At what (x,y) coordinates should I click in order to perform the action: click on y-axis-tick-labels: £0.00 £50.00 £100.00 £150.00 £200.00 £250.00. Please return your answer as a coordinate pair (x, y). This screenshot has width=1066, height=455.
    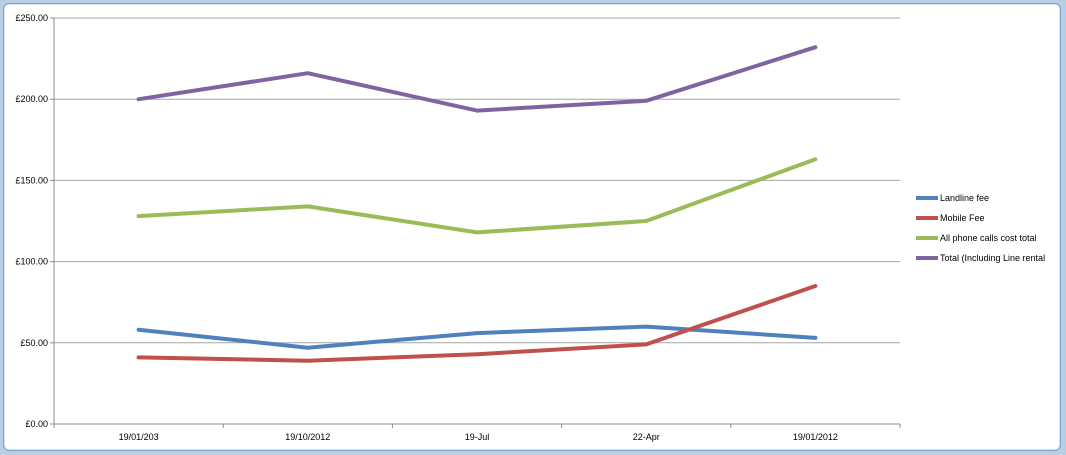
    Looking at the image, I should click on (31, 221).